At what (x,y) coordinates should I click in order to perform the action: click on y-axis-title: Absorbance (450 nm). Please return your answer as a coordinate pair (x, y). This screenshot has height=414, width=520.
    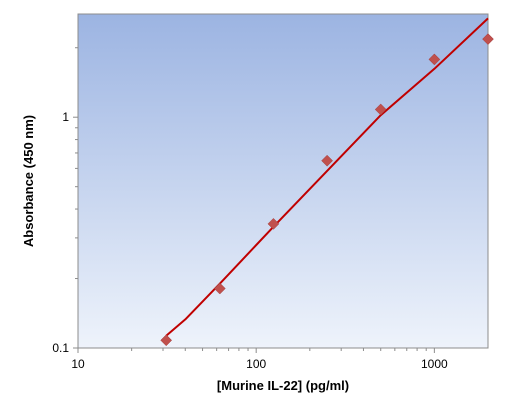
    Looking at the image, I should click on (28, 181).